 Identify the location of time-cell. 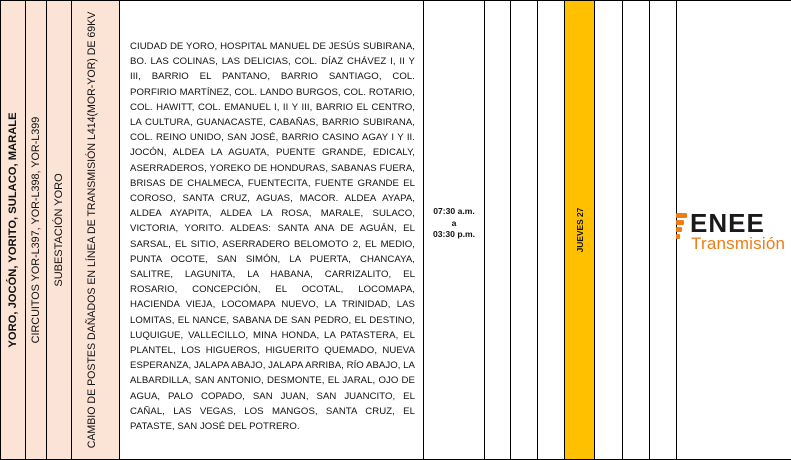
(454, 230).